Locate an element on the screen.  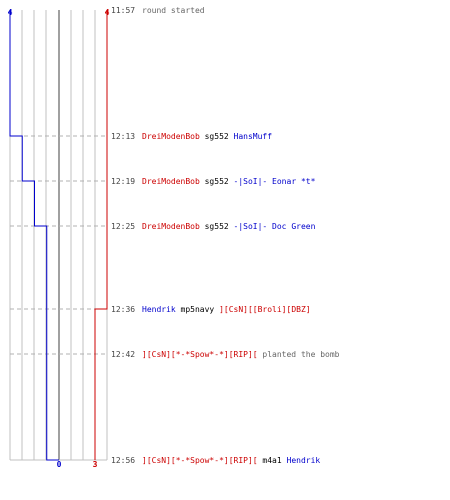
event-time: 12:56 is located at coordinates (123, 460).